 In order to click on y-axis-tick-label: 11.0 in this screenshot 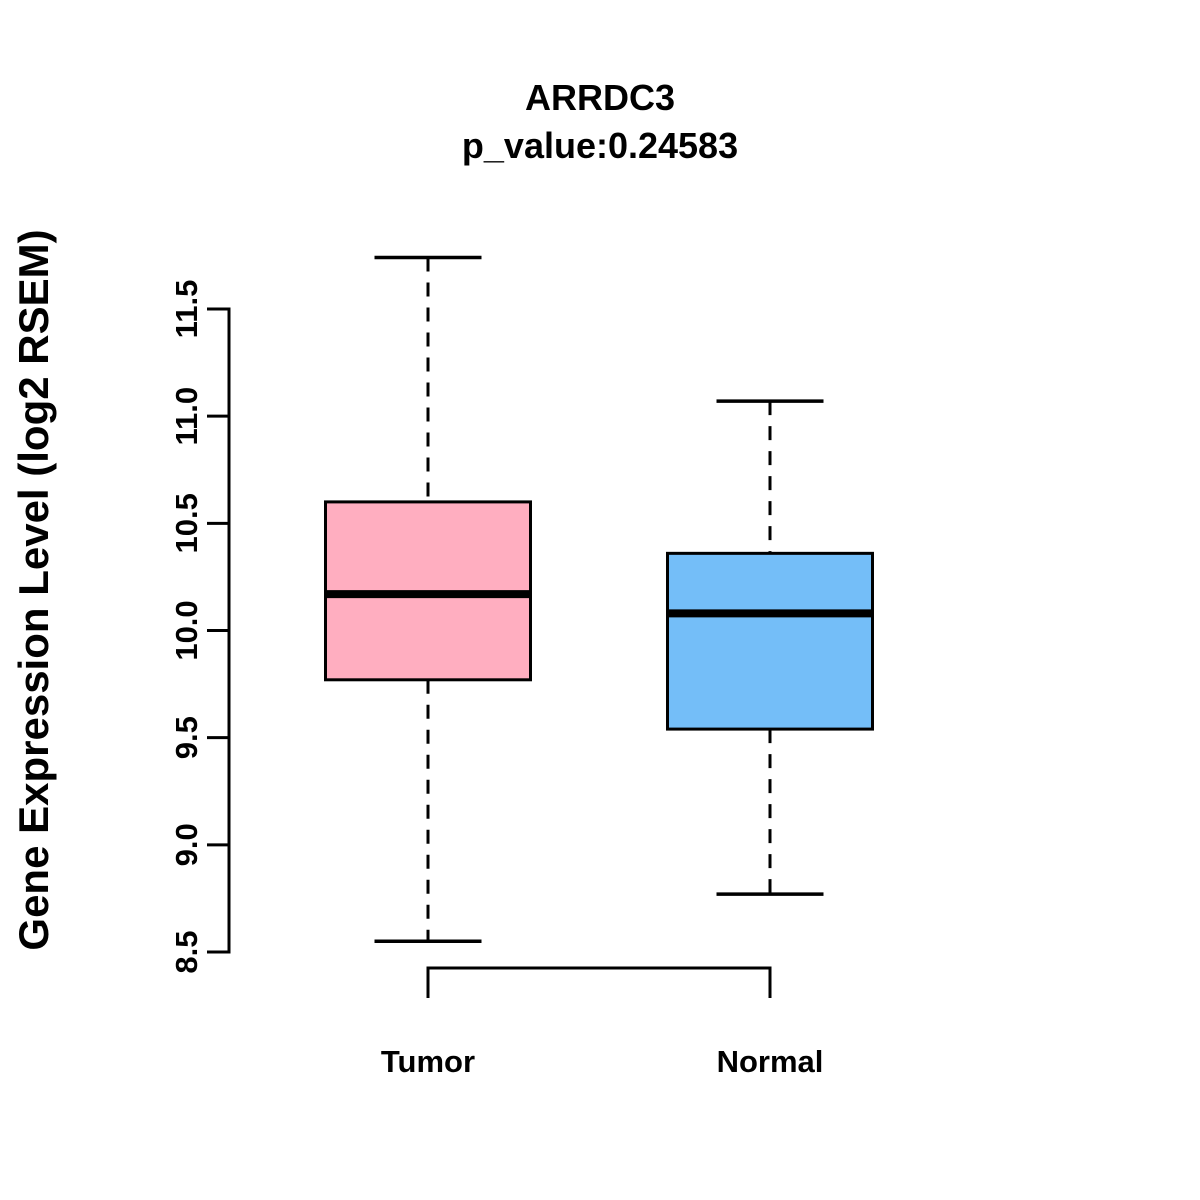, I will do `click(186, 416)`.